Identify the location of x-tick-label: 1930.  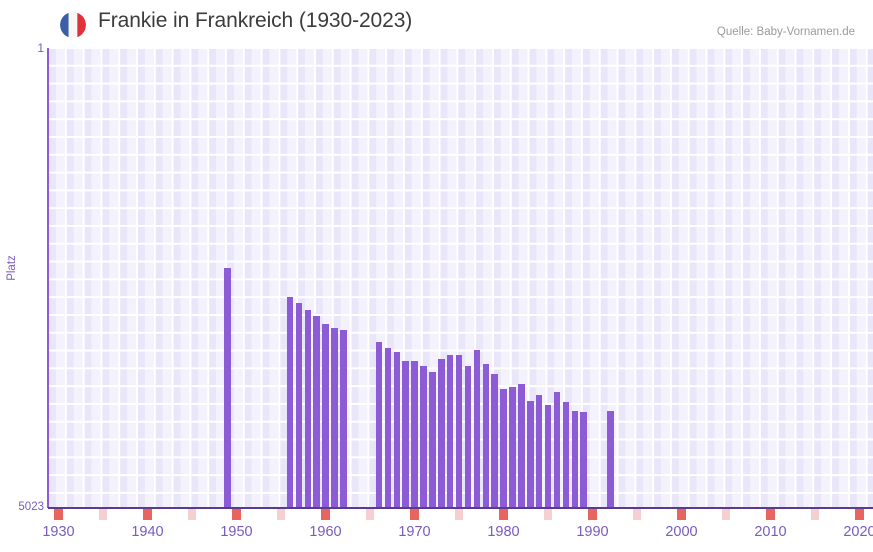
(58, 532).